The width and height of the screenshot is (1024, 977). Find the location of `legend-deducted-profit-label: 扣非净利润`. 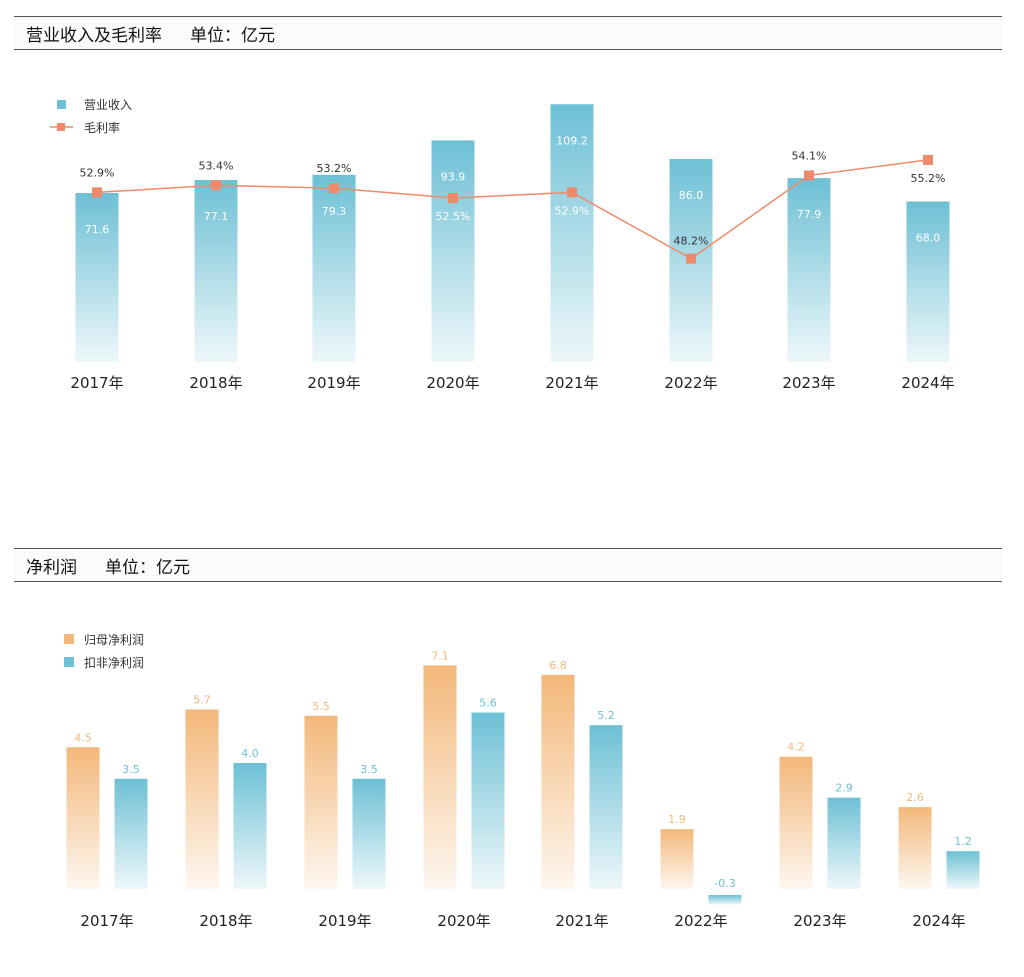

legend-deducted-profit-label: 扣非净利润 is located at coordinates (114, 663).